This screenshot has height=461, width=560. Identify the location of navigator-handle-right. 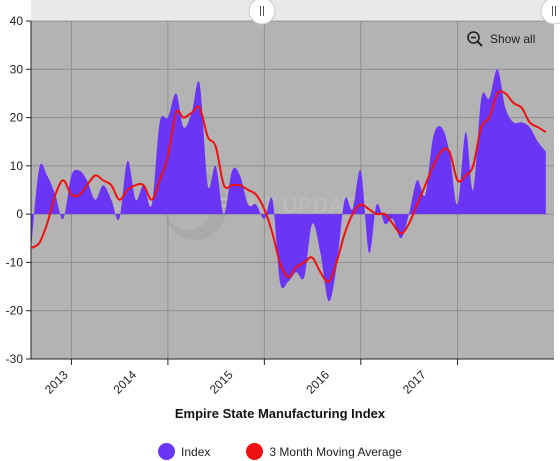
(550, 12).